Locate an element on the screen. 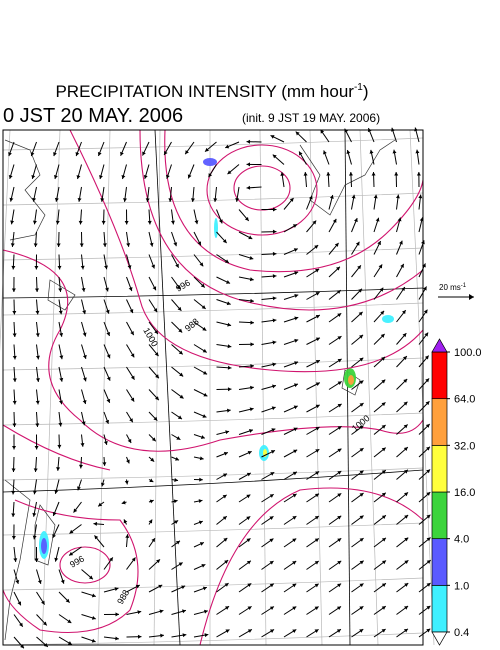 The image size is (500, 650). rain-area is located at coordinates (388, 319).